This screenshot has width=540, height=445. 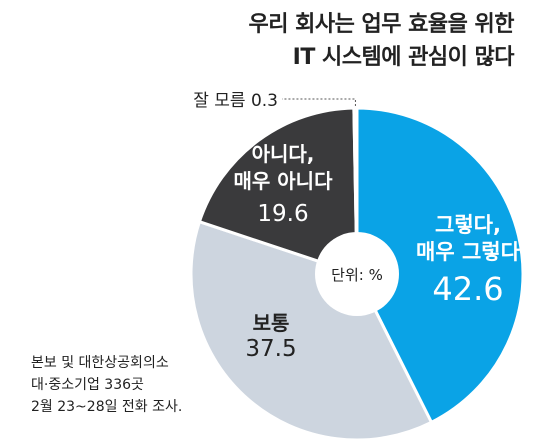 I want to click on chart-title-line-1: 우리 회사는 업무 효율을 위한, so click(x=381, y=24).